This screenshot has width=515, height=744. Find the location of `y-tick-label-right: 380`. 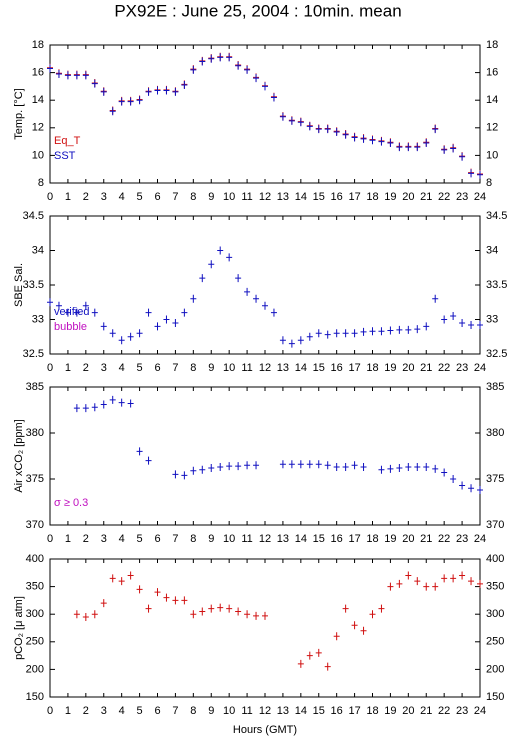

y-tick-label-right: 380 is located at coordinates (495, 433).